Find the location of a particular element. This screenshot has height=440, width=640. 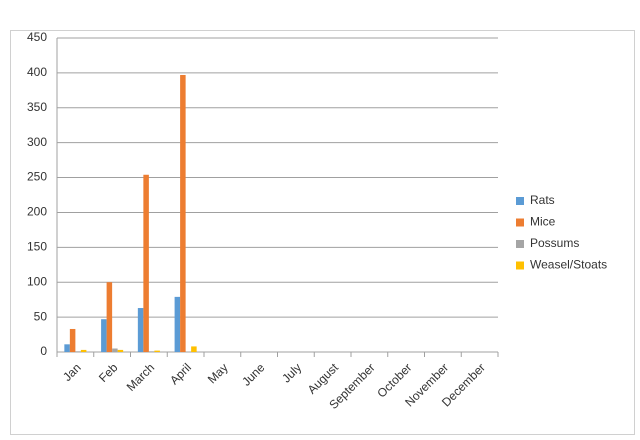

y-tick-label: 0 is located at coordinates (43, 351).